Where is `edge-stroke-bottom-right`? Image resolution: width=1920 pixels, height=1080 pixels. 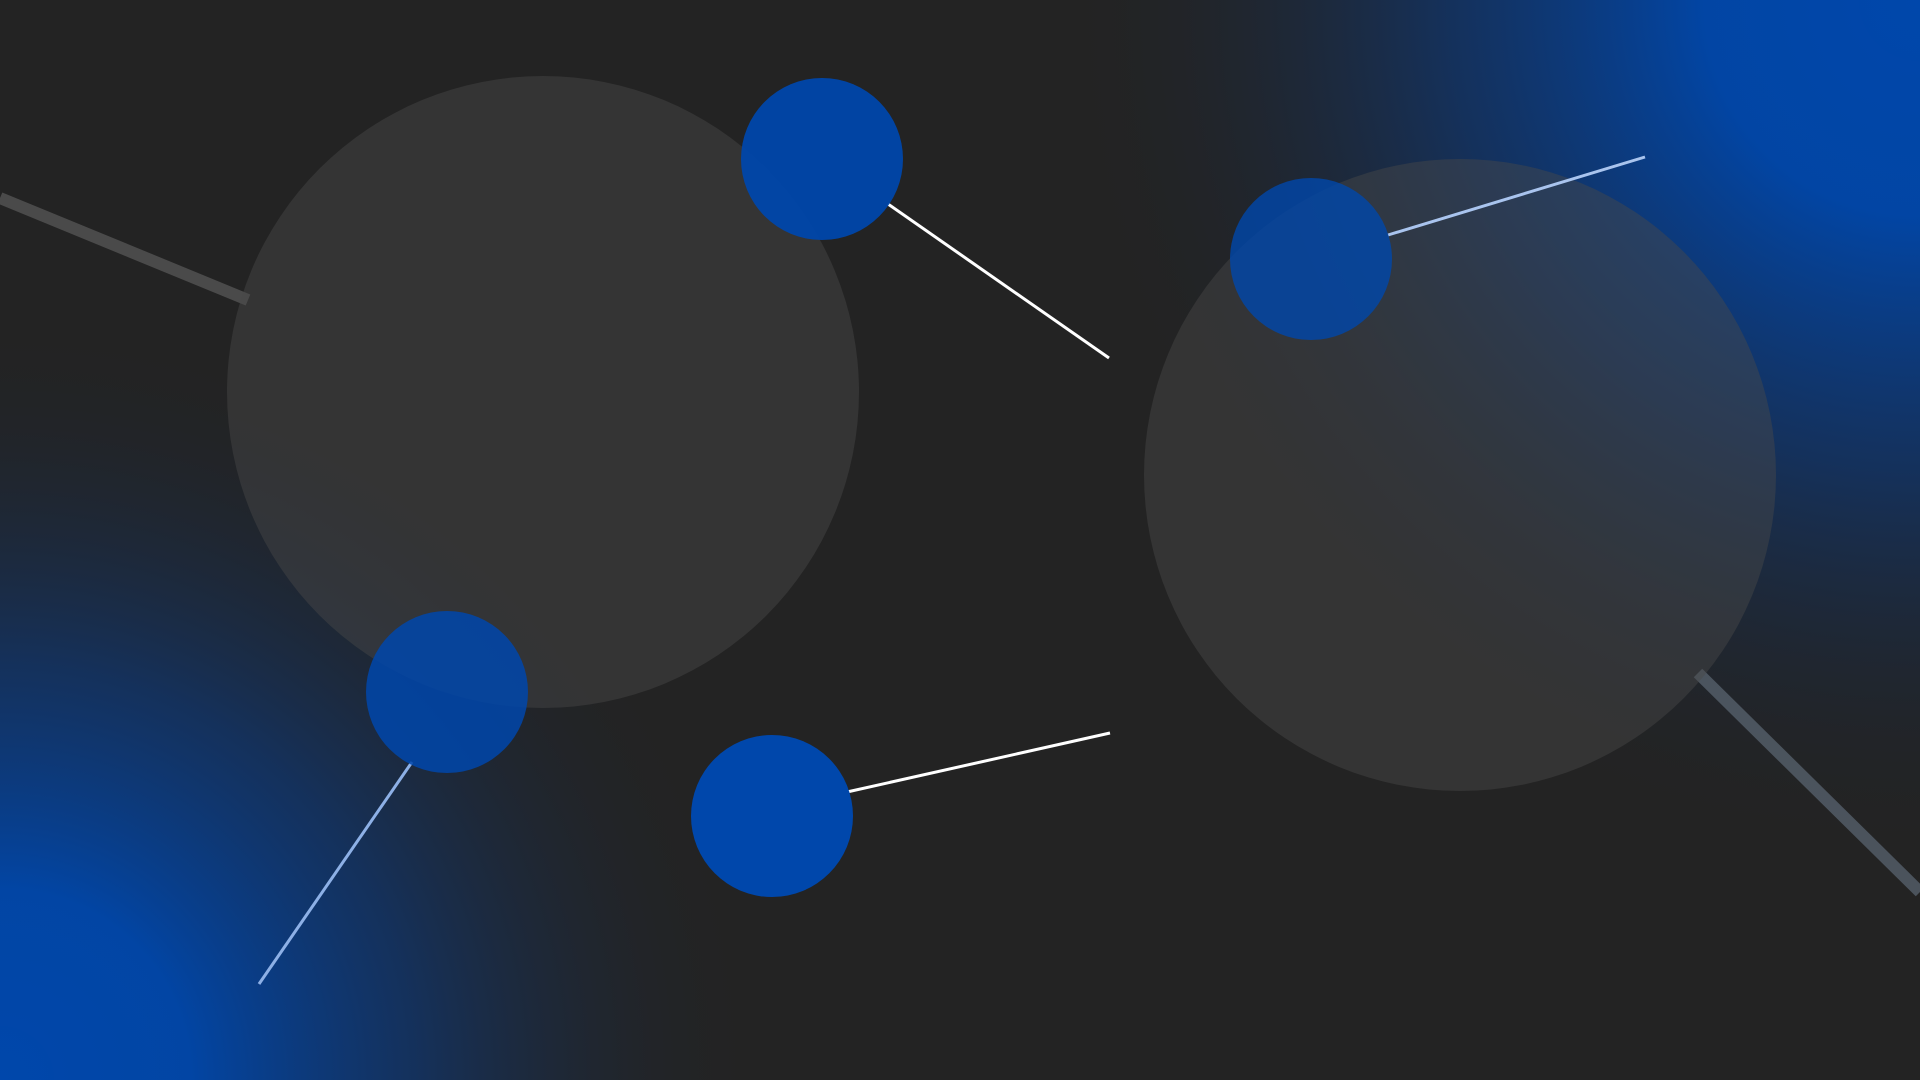 edge-stroke-bottom-right is located at coordinates (1806, 782).